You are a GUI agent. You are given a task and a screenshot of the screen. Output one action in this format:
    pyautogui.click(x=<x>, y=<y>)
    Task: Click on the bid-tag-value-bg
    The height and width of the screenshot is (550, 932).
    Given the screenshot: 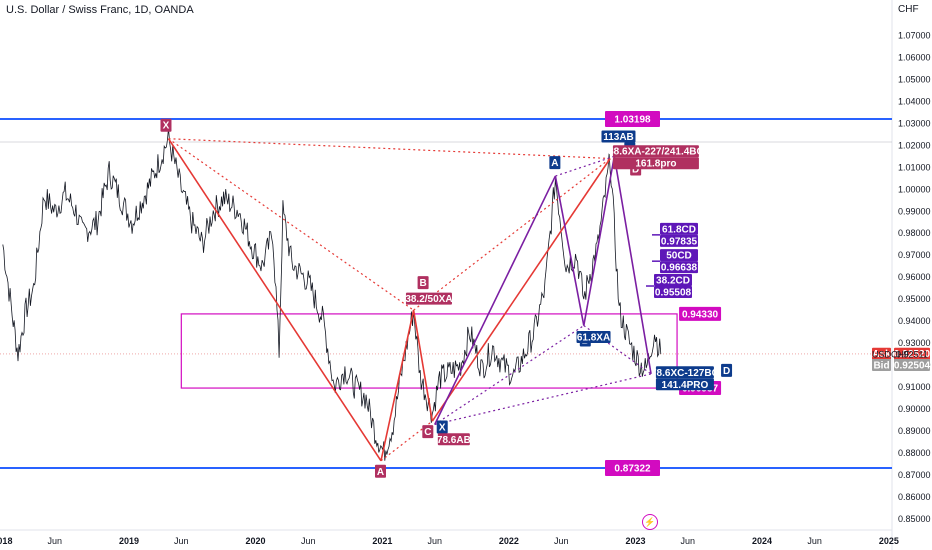 What is the action you would take?
    pyautogui.click(x=912, y=365)
    